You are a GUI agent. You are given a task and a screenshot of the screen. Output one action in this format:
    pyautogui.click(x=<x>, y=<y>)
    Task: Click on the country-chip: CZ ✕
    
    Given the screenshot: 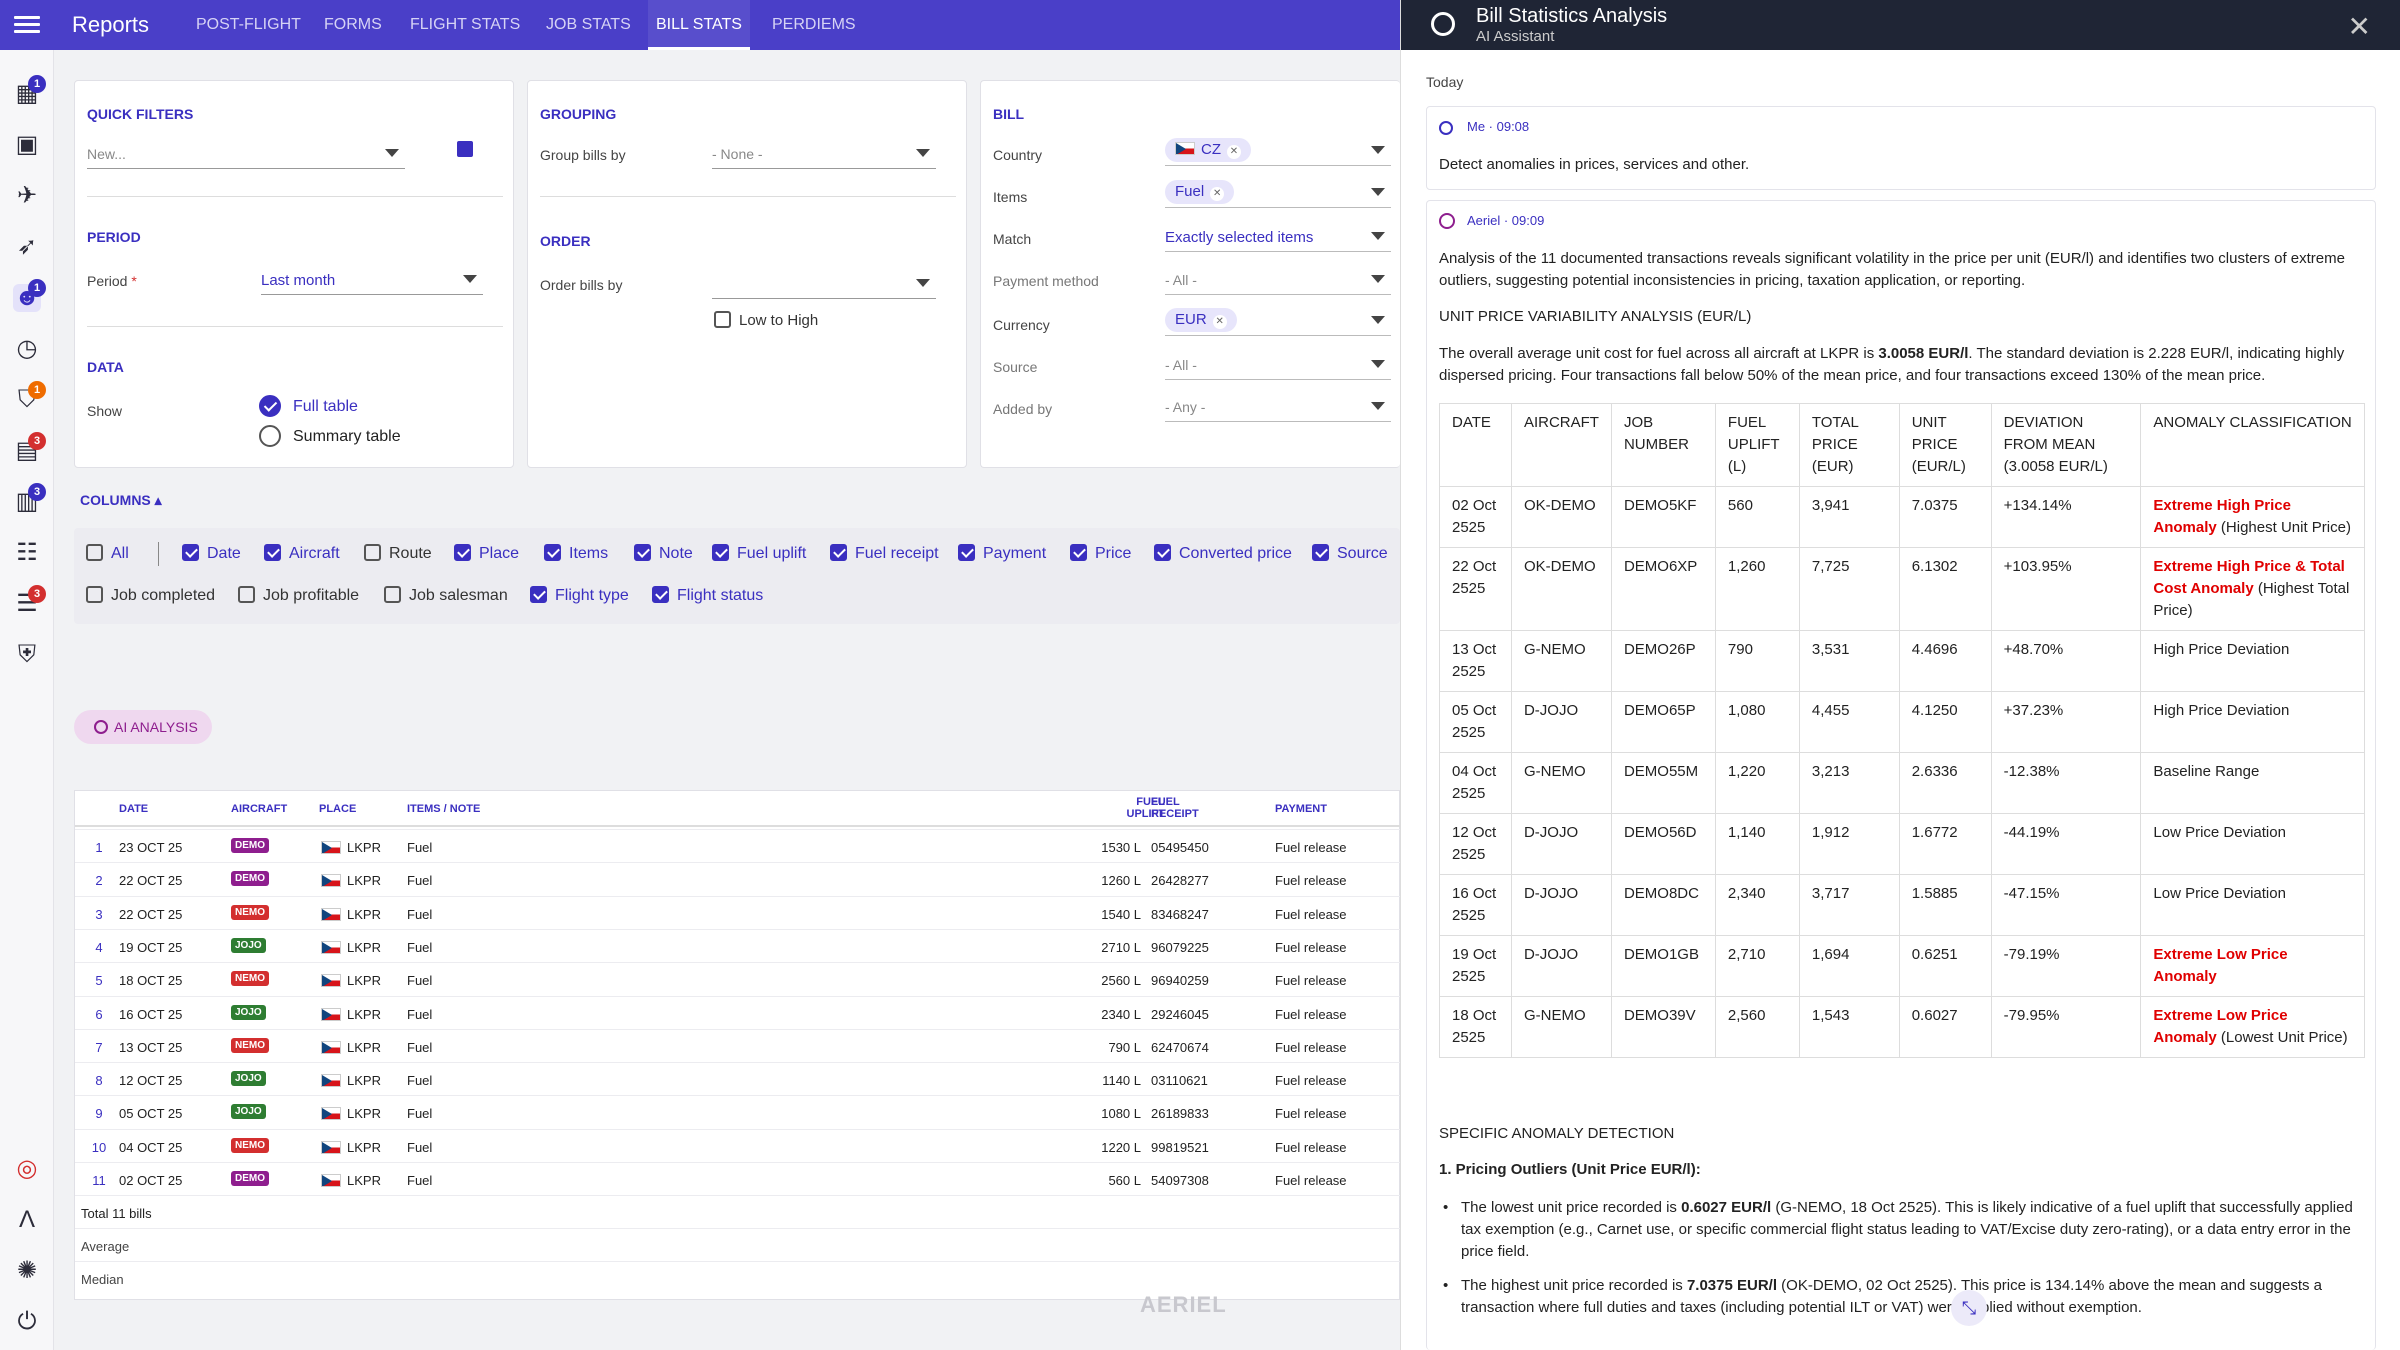 What is the action you would take?
    pyautogui.click(x=1208, y=150)
    